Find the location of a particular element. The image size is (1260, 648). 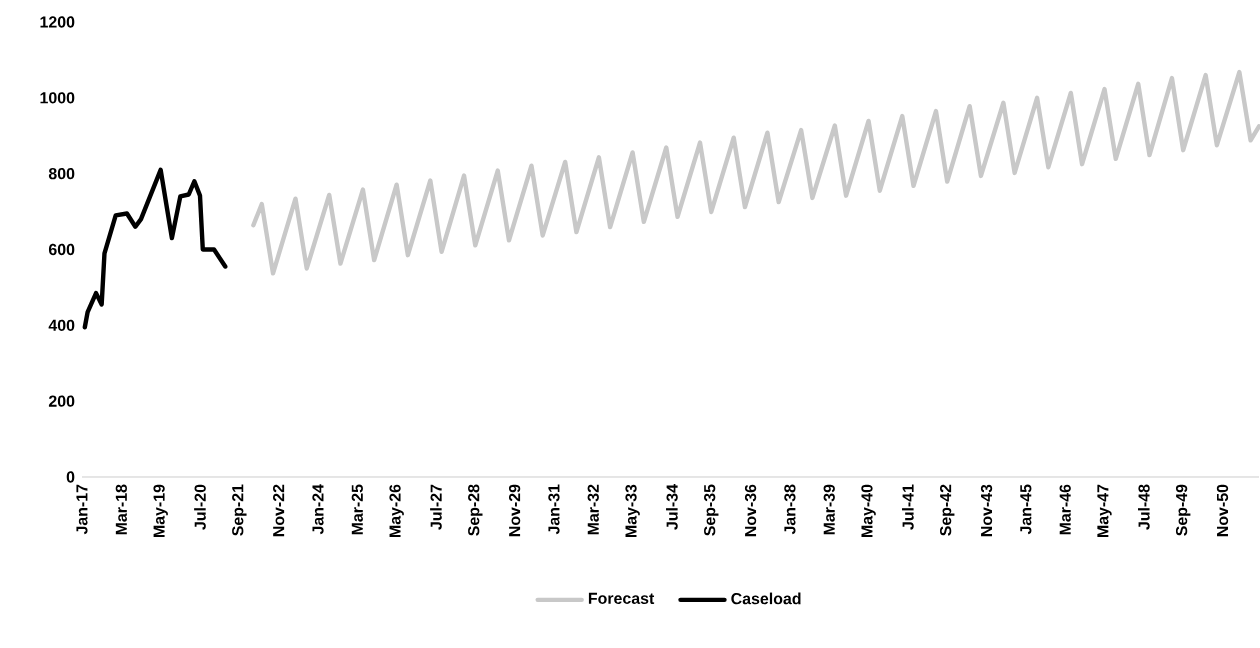

x-tick-label: Mar-18 is located at coordinates (121, 509).